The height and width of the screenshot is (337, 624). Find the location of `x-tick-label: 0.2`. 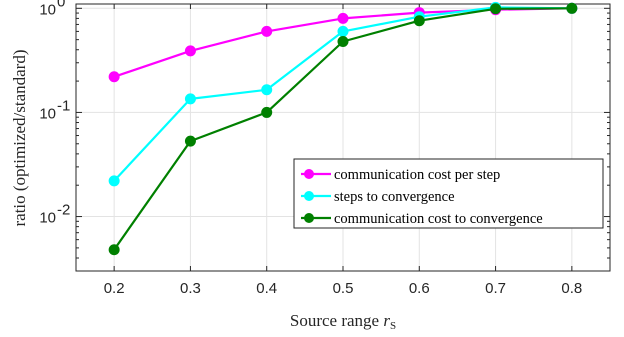

x-tick-label: 0.2 is located at coordinates (114, 288).